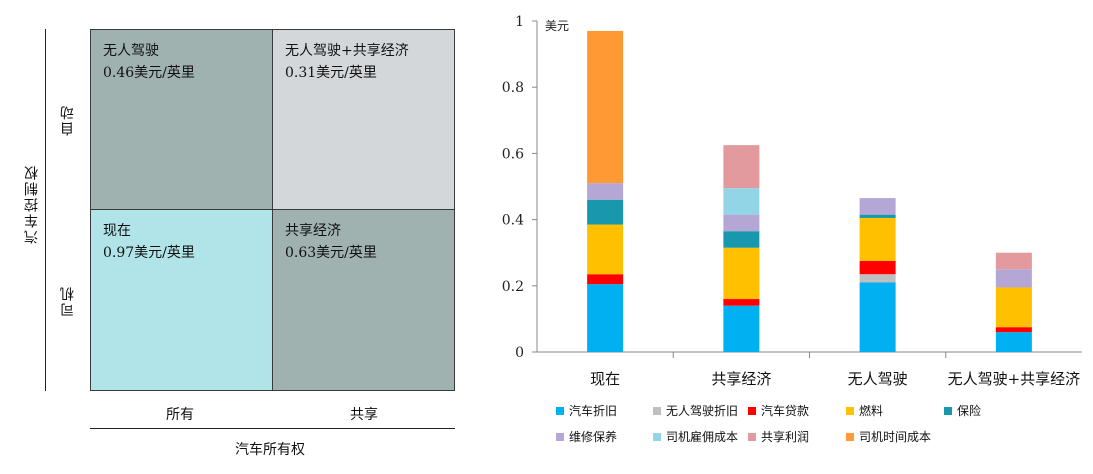 The image size is (1093, 474). I want to click on category-label: 无人驾驶, so click(878, 379).